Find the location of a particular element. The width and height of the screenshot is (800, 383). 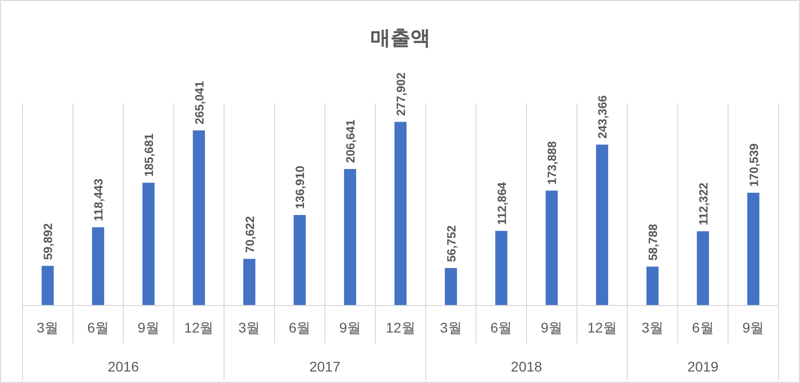

data-label: 56,752 is located at coordinates (451, 243).